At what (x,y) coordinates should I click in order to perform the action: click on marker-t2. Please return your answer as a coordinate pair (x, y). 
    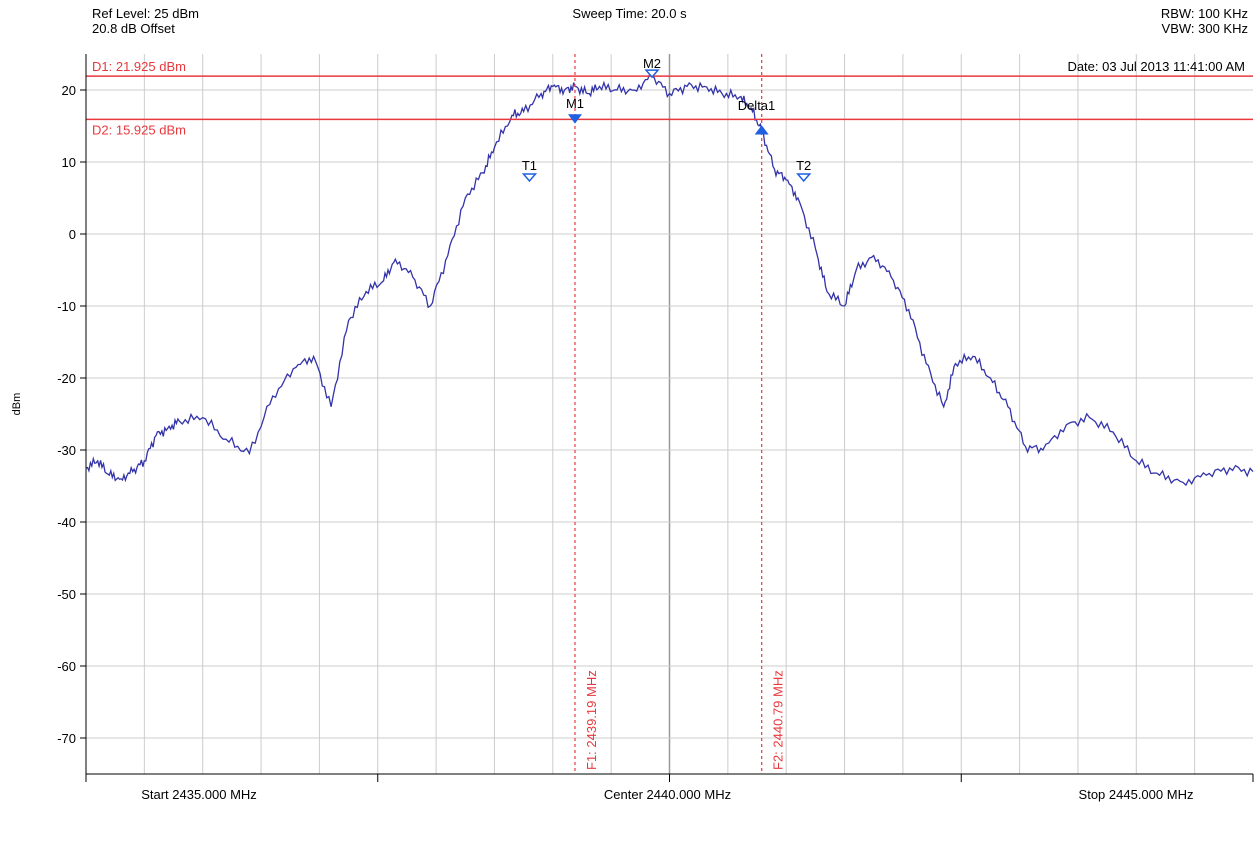
    Looking at the image, I should click on (804, 178).